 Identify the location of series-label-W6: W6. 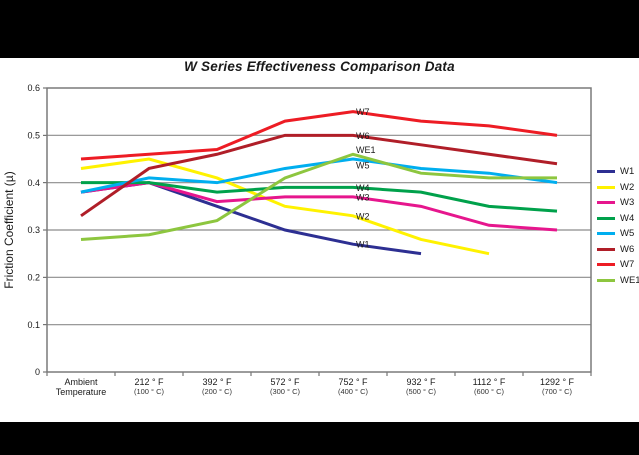
(363, 136).